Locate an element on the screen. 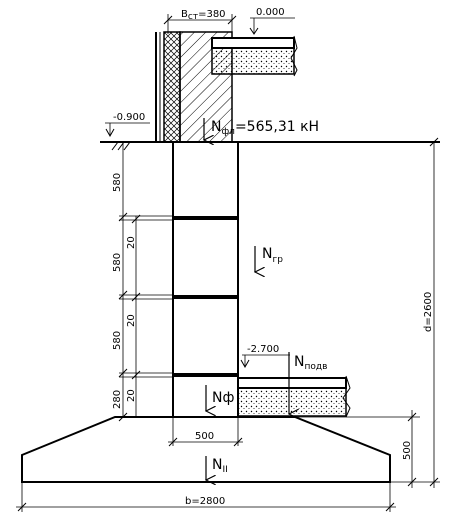  depth-dimension: d=2600 is located at coordinates (431, 312).